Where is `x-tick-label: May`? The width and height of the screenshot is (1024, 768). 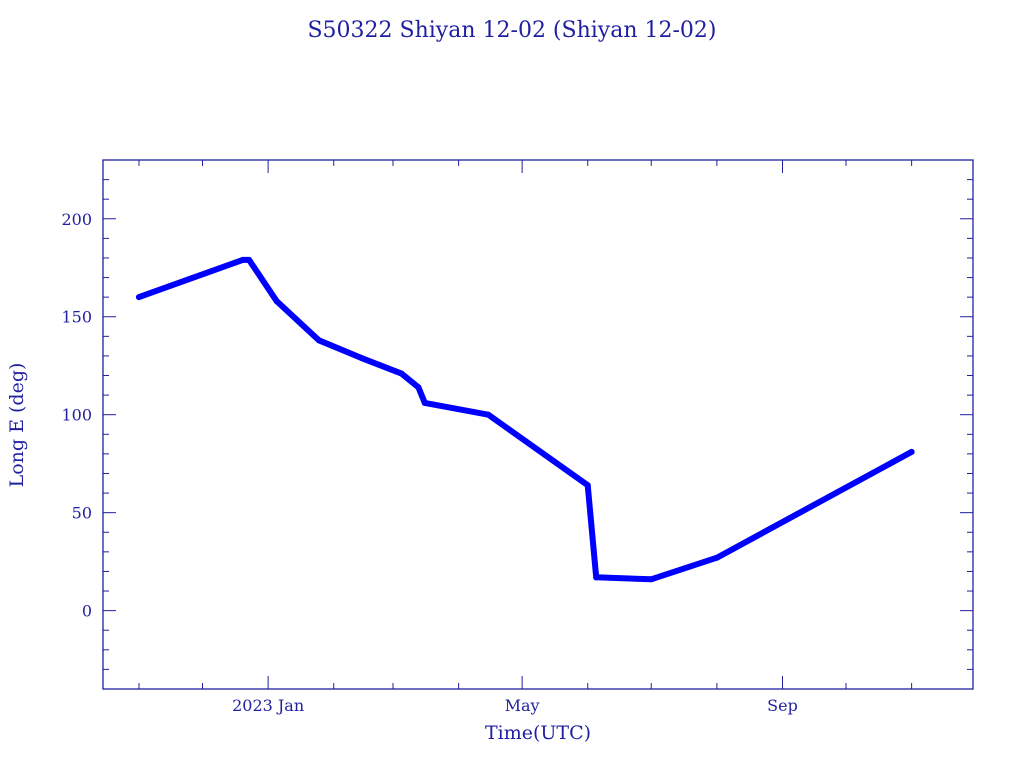 x-tick-label: May is located at coordinates (522, 705).